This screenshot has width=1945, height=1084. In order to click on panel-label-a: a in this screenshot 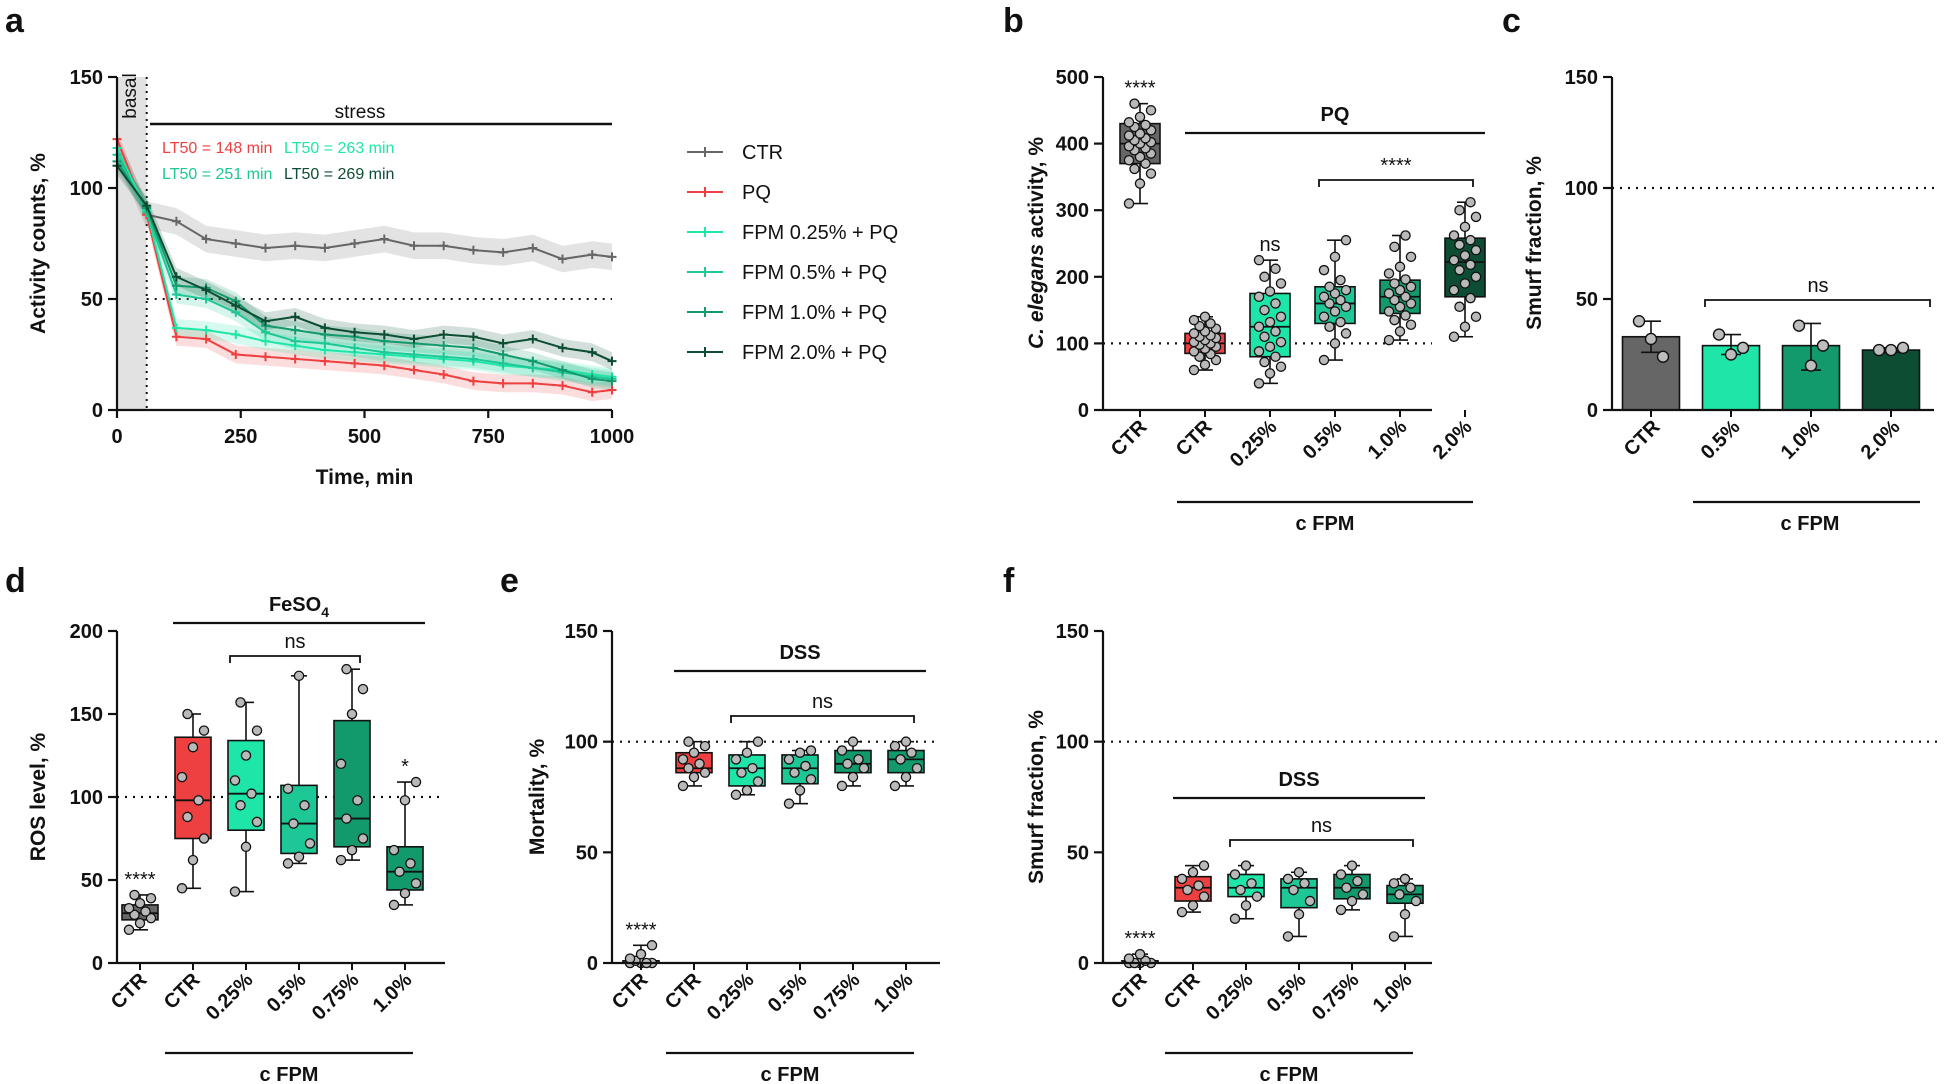, I will do `click(15, 21)`.